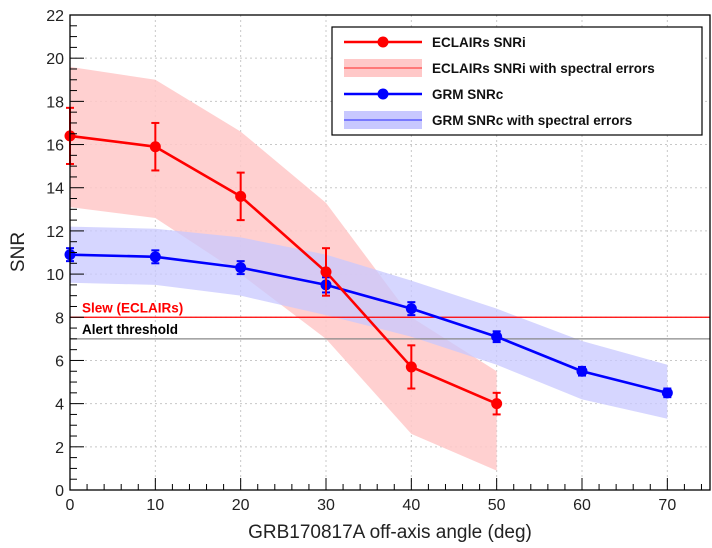 Image resolution: width=712 pixels, height=548 pixels. I want to click on x-tick-label: 10, so click(155, 505).